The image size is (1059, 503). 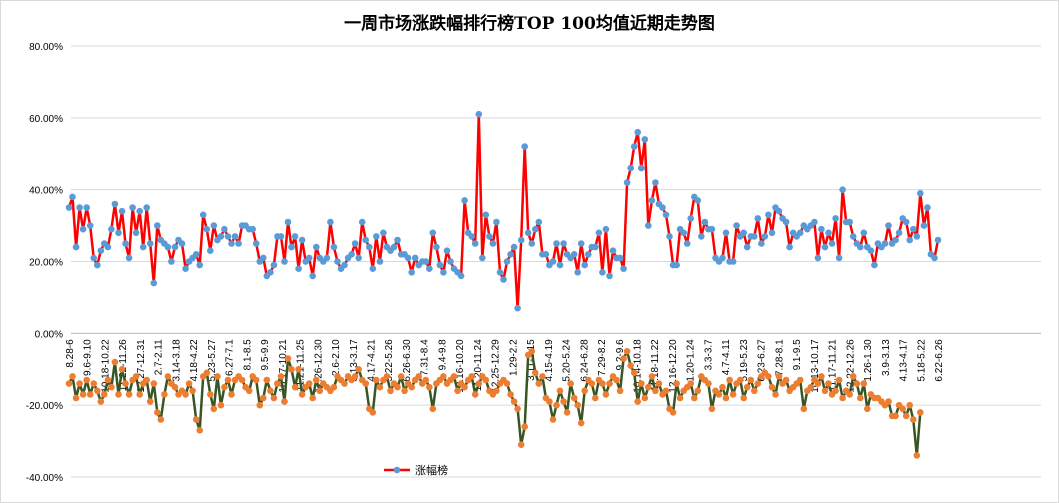 I want to click on x-tick-label: 6.24-6.28, so click(x=584, y=360).